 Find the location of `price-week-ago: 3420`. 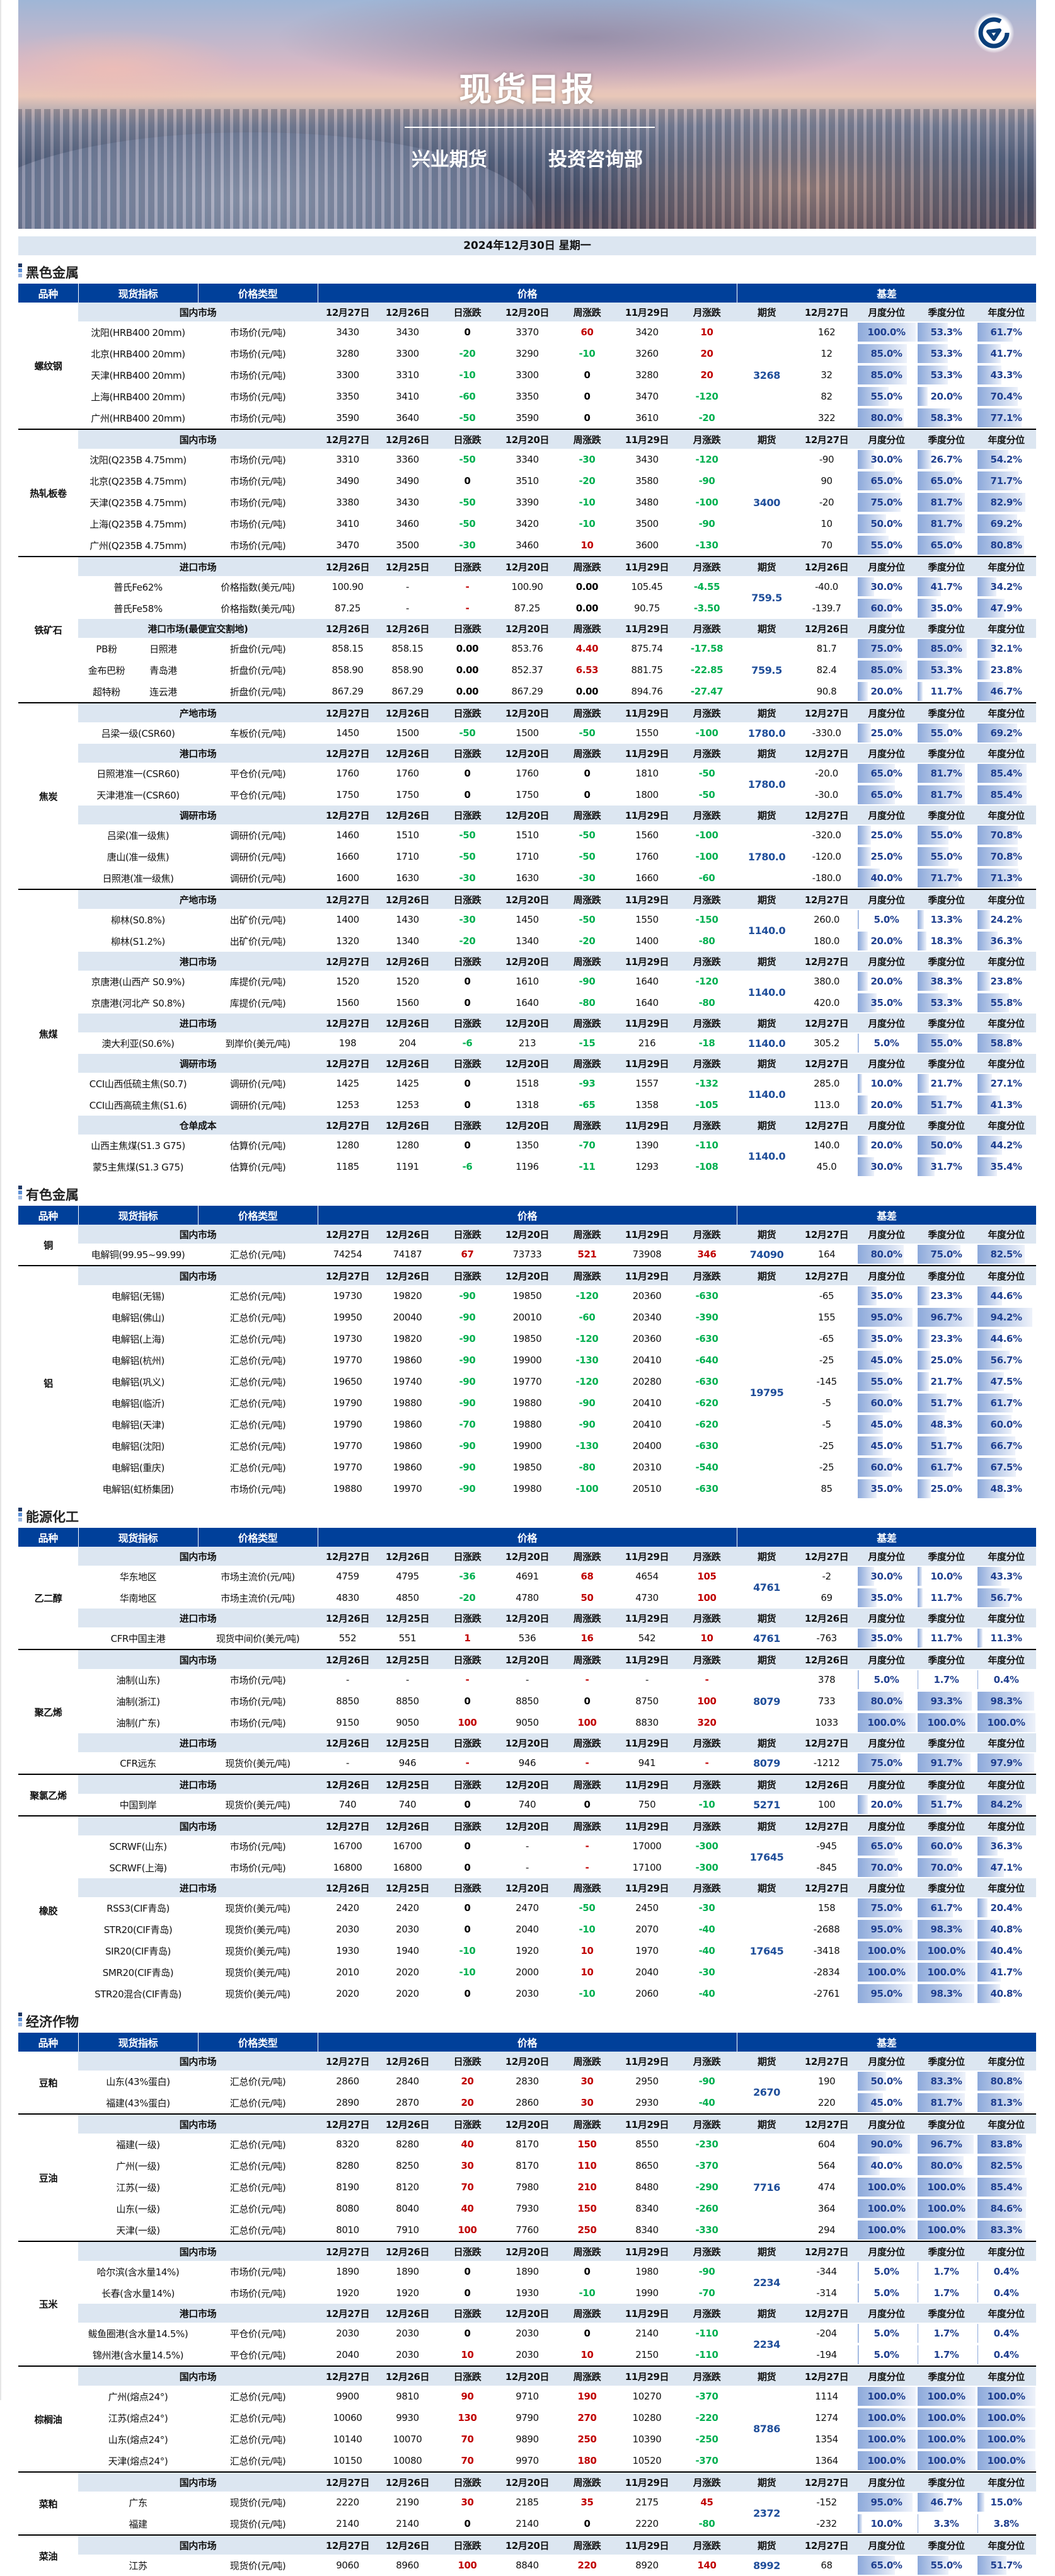

price-week-ago: 3420 is located at coordinates (527, 523).